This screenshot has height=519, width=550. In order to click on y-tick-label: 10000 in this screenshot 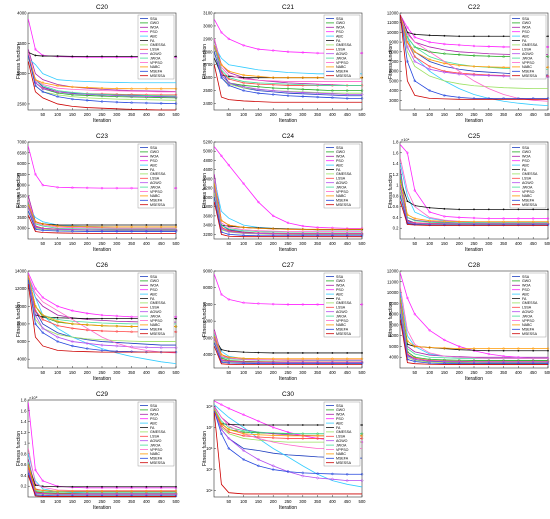, I will do `click(393, 292)`.